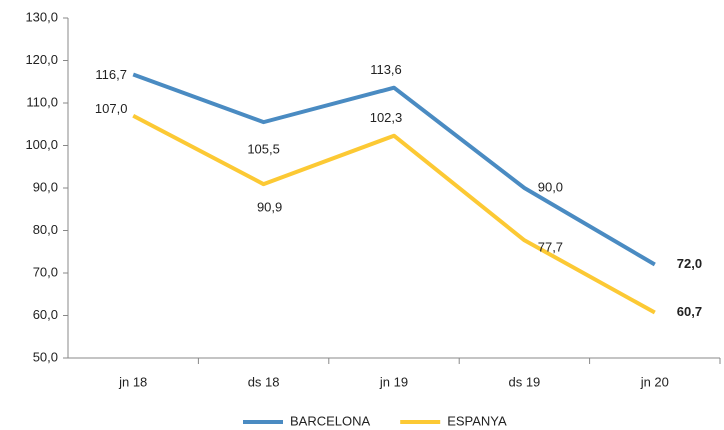 The height and width of the screenshot is (430, 724). What do you see at coordinates (689, 263) in the screenshot?
I see `data-label: 72,0` at bounding box center [689, 263].